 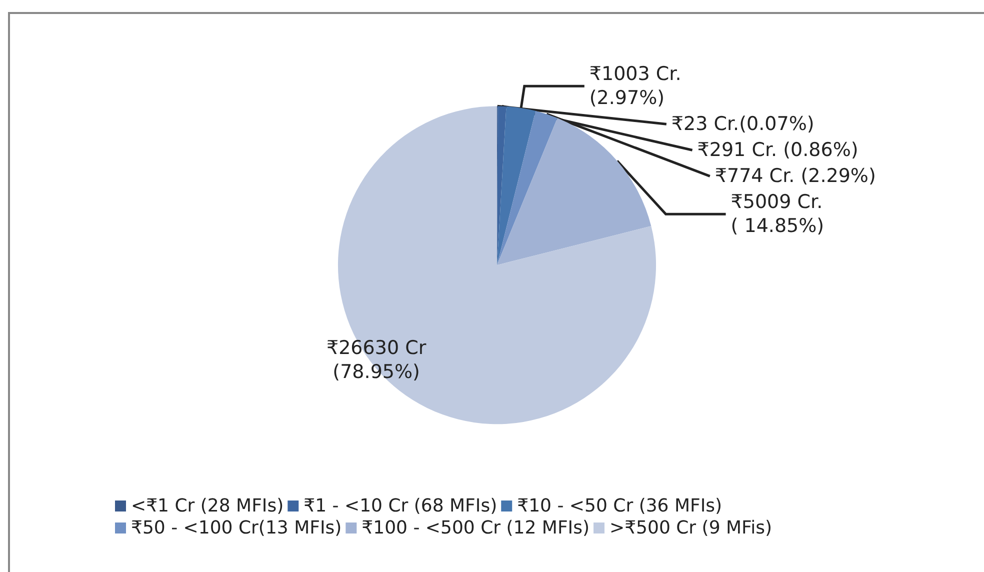 I want to click on data-label: ₹5009 Cr. ( 14.85%), so click(x=777, y=214).